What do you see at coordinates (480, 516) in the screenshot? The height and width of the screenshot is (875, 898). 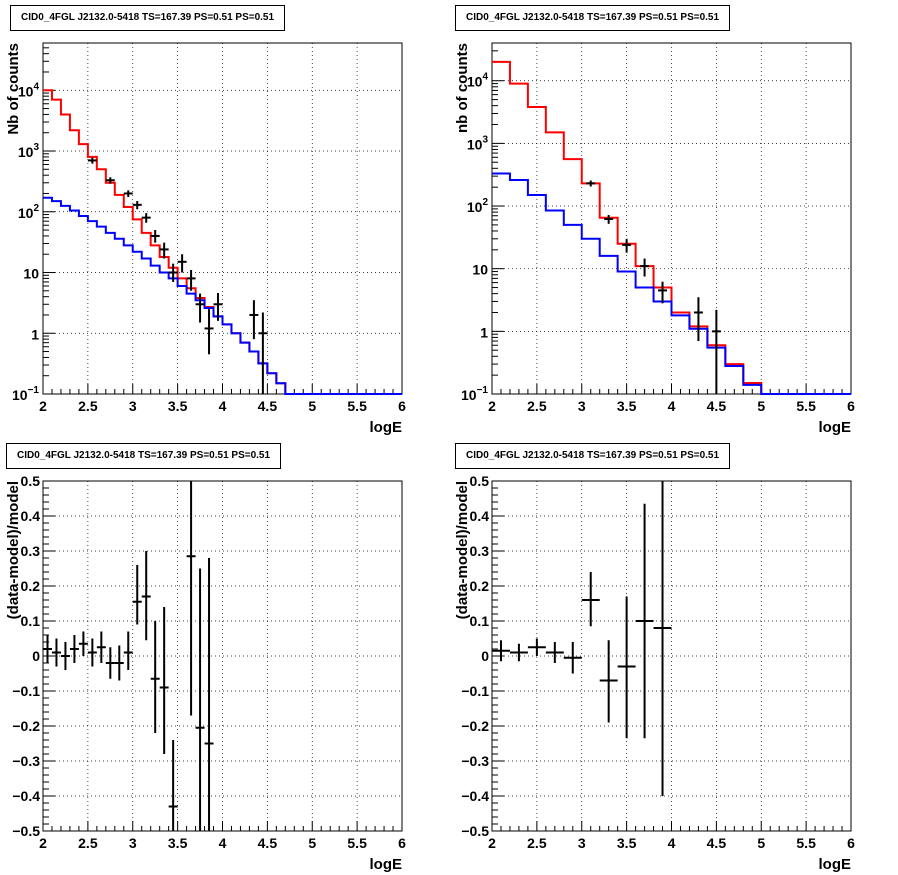 I see `y-tick-label: 0.4` at bounding box center [480, 516].